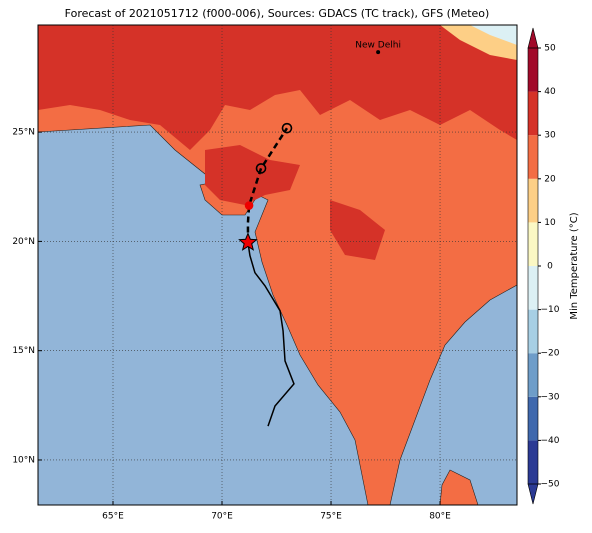 Image resolution: width=592 pixels, height=533 pixels. I want to click on colorbar-extend-low, so click(533, 494).